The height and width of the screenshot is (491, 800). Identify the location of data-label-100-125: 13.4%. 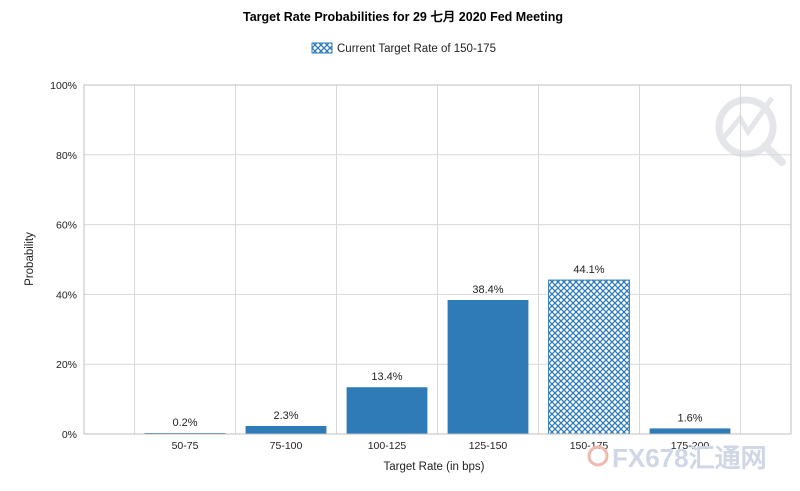
(386, 377).